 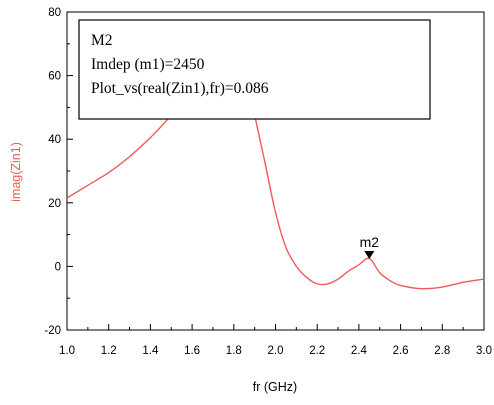 What do you see at coordinates (16, 172) in the screenshot?
I see `y-axis-title: imag(Zin1)` at bounding box center [16, 172].